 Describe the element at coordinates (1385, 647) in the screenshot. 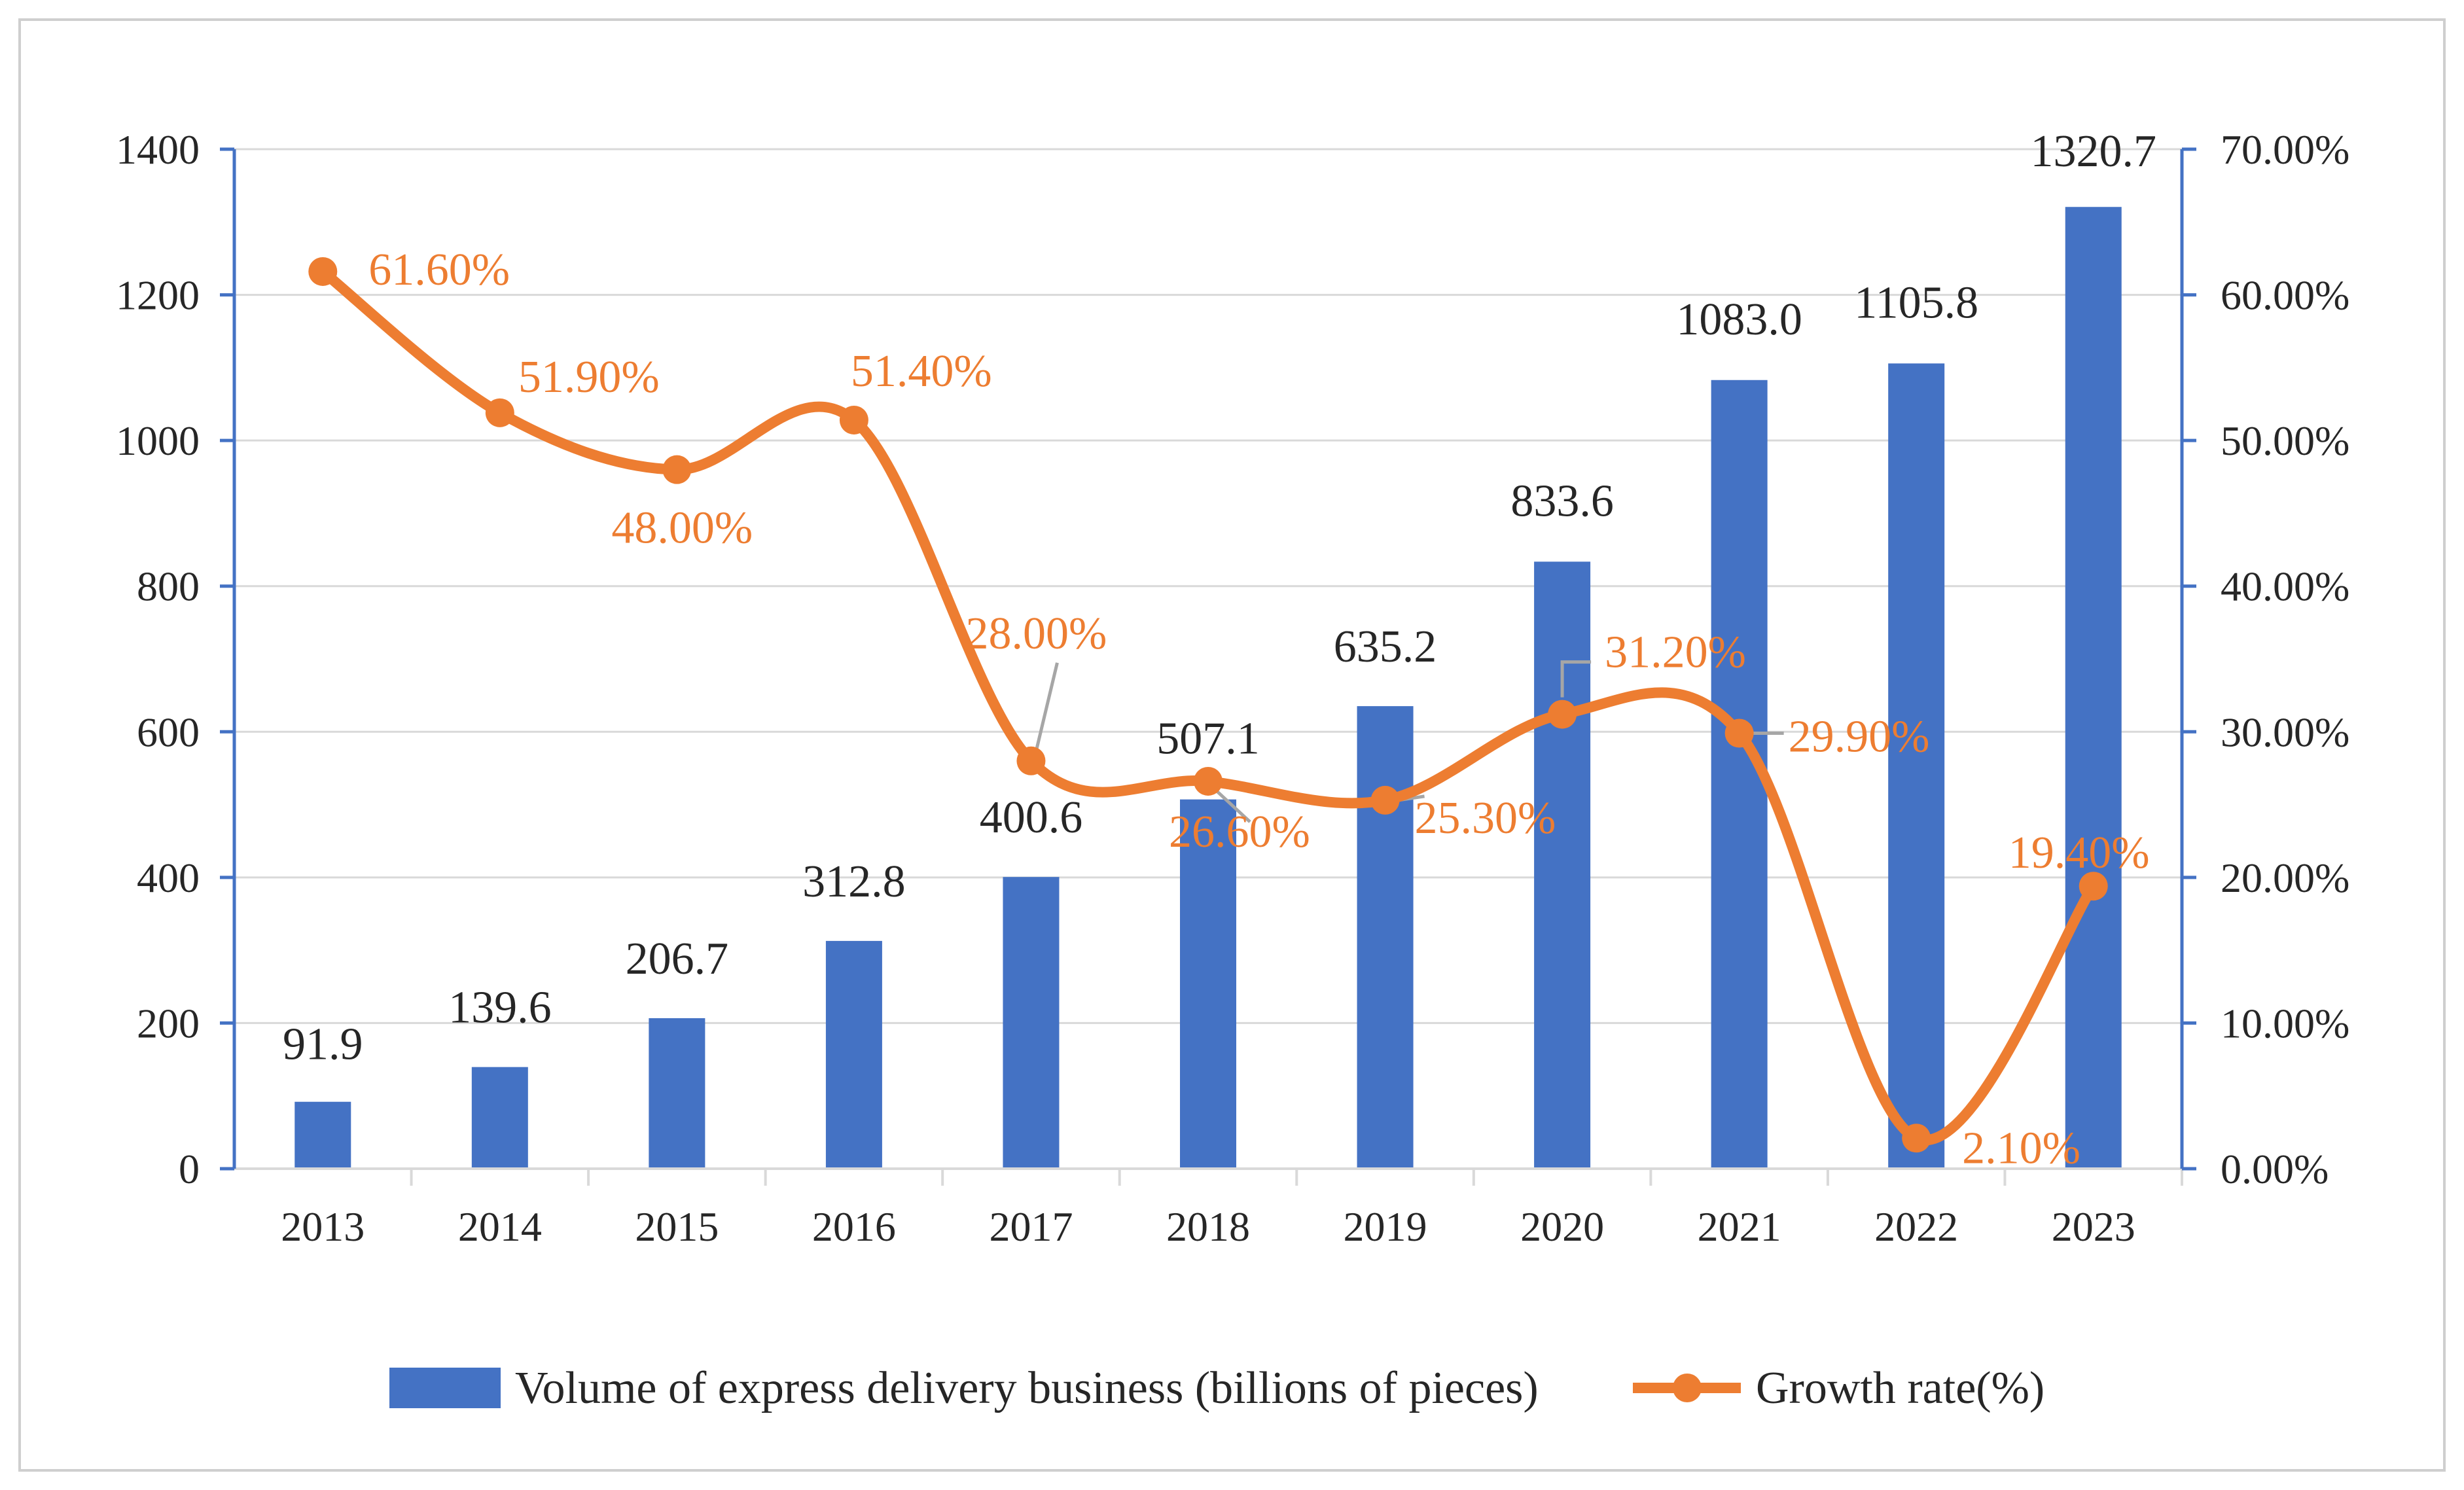

I see `bar-value-label: 635.2` at that location.